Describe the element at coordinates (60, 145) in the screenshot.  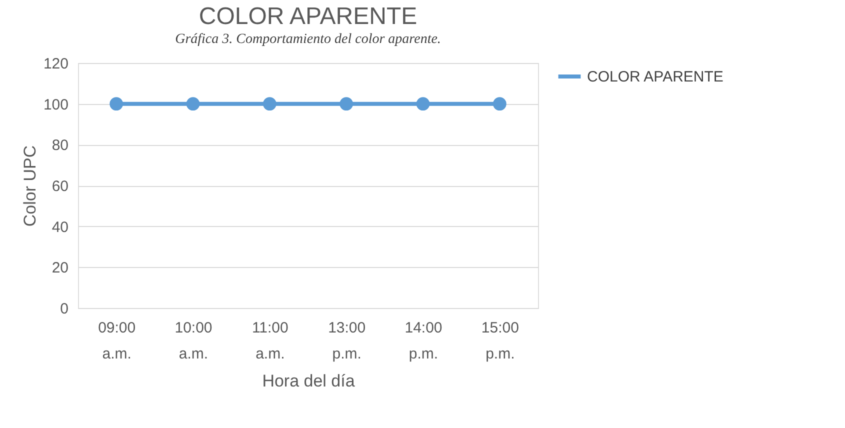
I see `y-tick-label: 80` at that location.